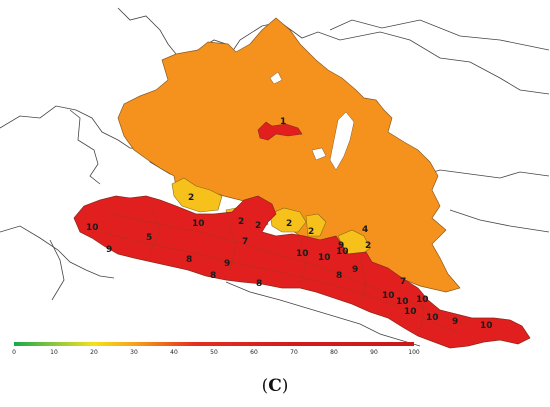 The height and width of the screenshot is (407, 550). Describe the element at coordinates (414, 352) in the screenshot. I see `legend-tick-label: 100` at that location.